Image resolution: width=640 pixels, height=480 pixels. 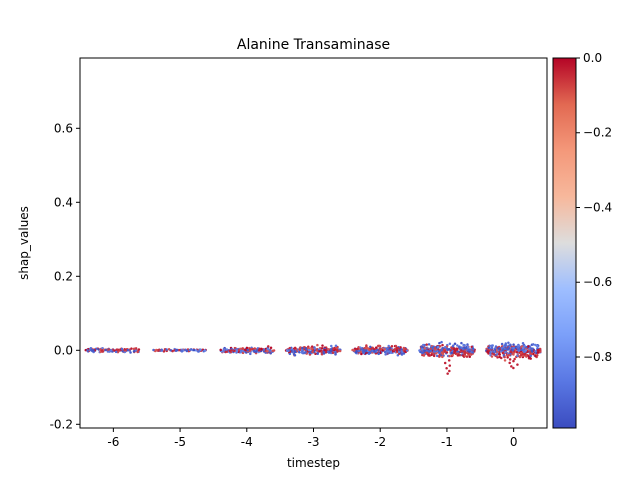 I want to click on chart-title: Alanine Transaminase, so click(x=313, y=45).